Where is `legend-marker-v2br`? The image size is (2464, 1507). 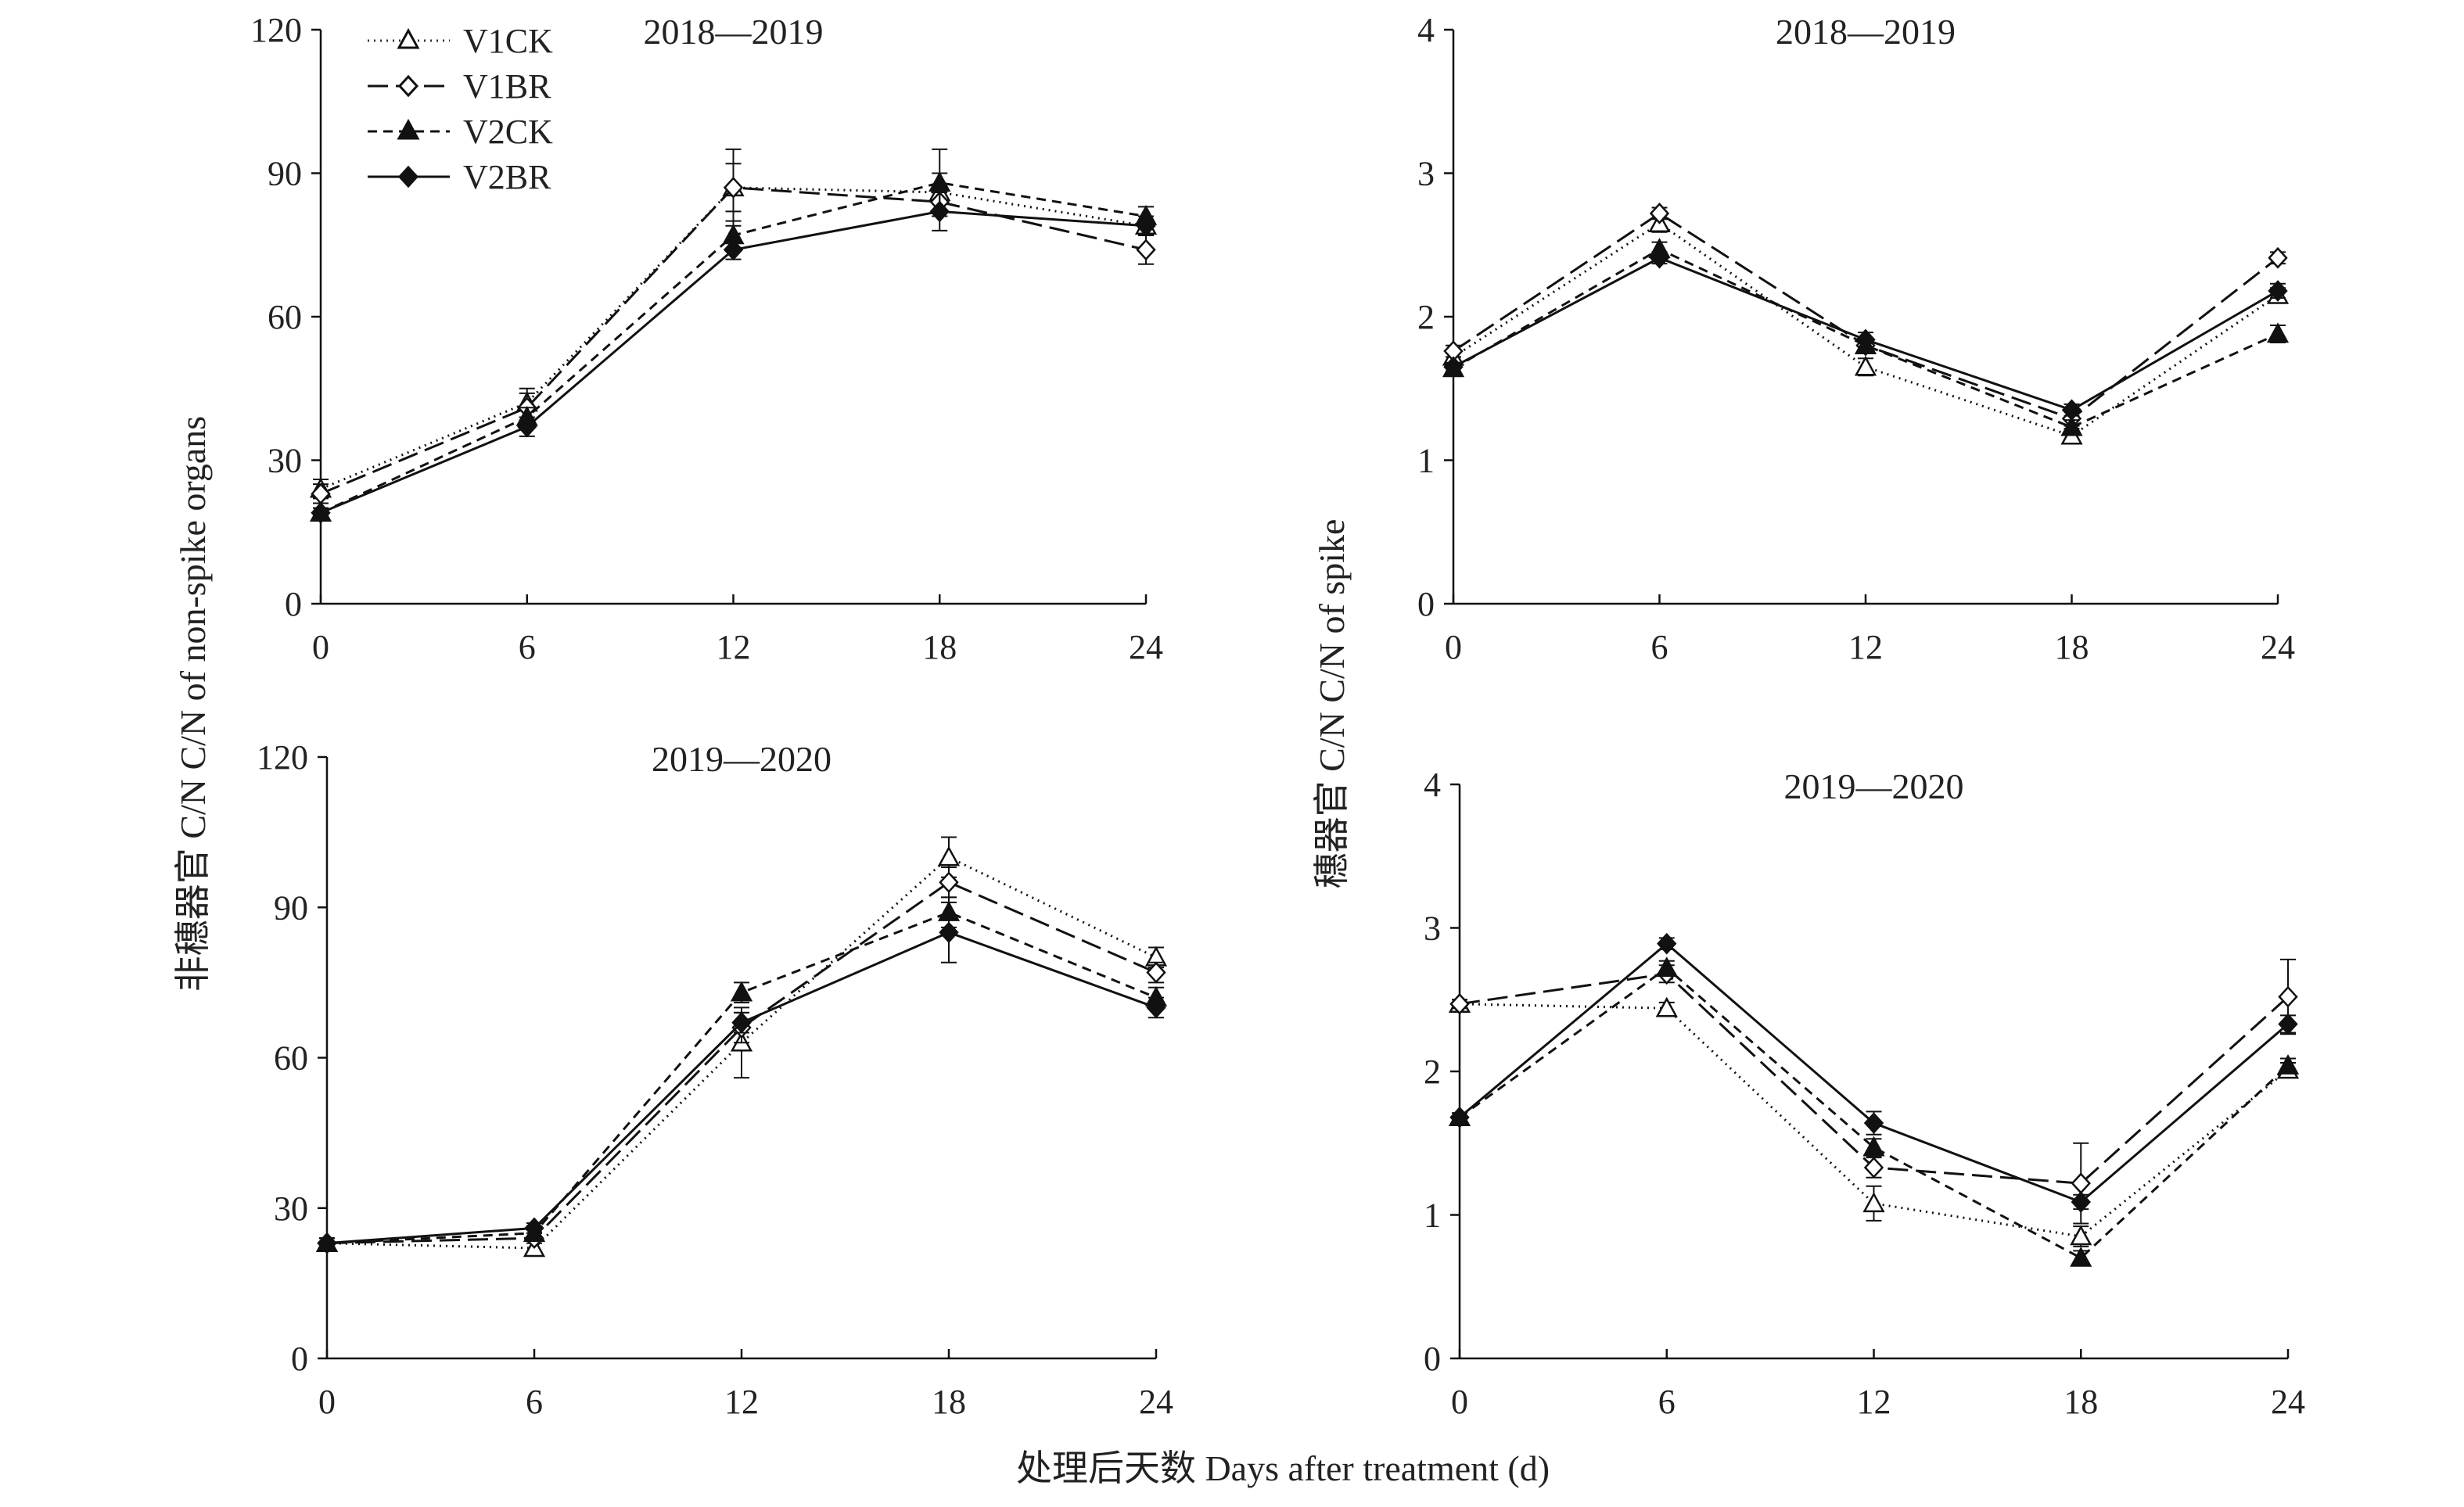
legend-marker-v2br is located at coordinates (408, 176).